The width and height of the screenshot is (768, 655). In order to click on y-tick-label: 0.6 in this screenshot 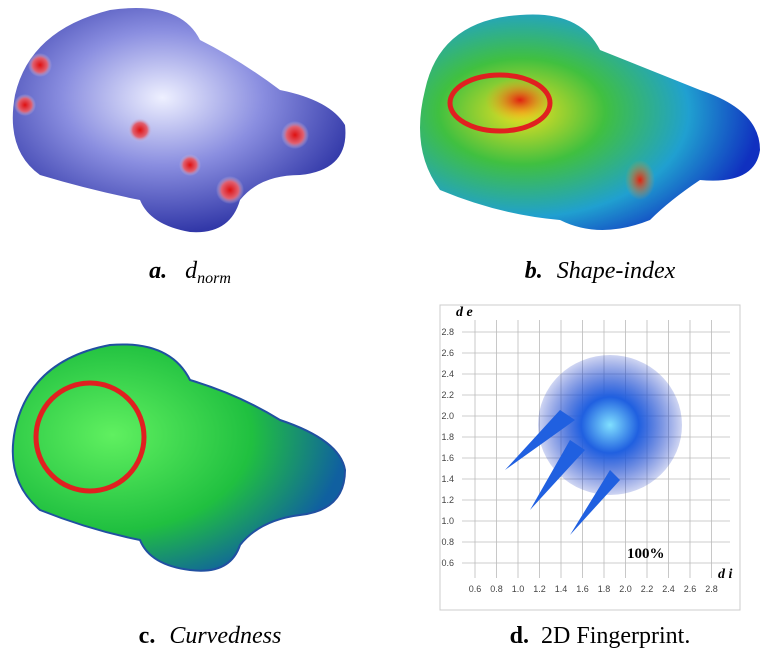, I will do `click(447, 563)`.